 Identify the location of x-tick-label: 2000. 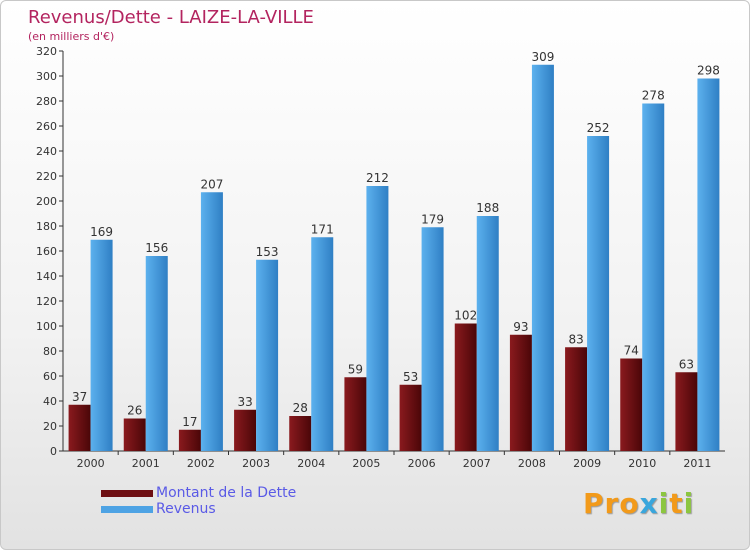
(91, 463).